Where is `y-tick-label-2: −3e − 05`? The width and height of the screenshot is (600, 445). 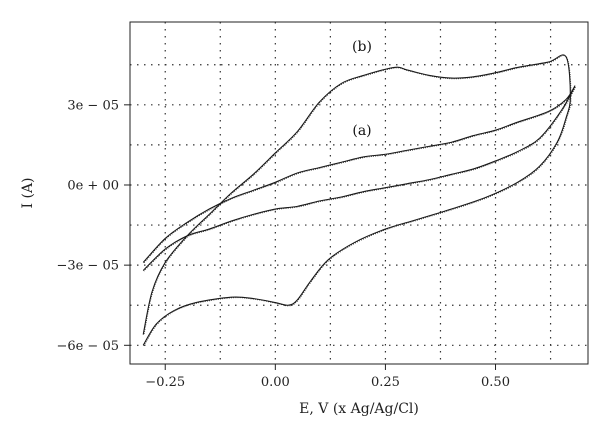 y-tick-label-2: −3e − 05 is located at coordinates (87, 266).